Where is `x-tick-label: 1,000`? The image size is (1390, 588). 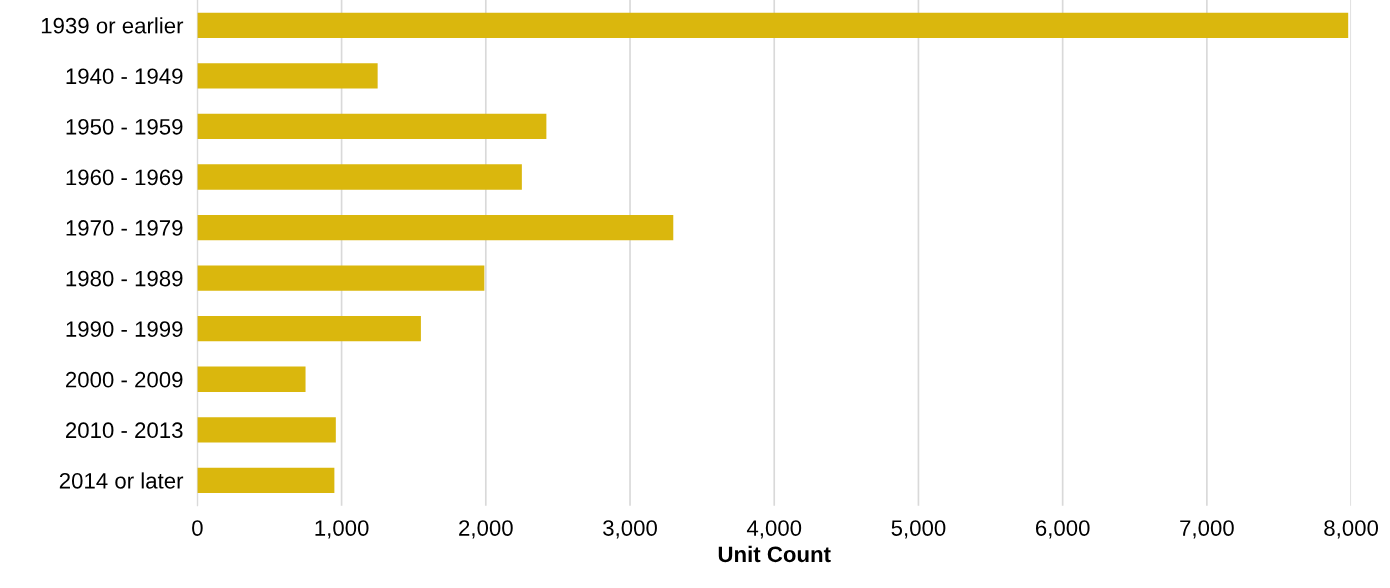 x-tick-label: 1,000 is located at coordinates (342, 529).